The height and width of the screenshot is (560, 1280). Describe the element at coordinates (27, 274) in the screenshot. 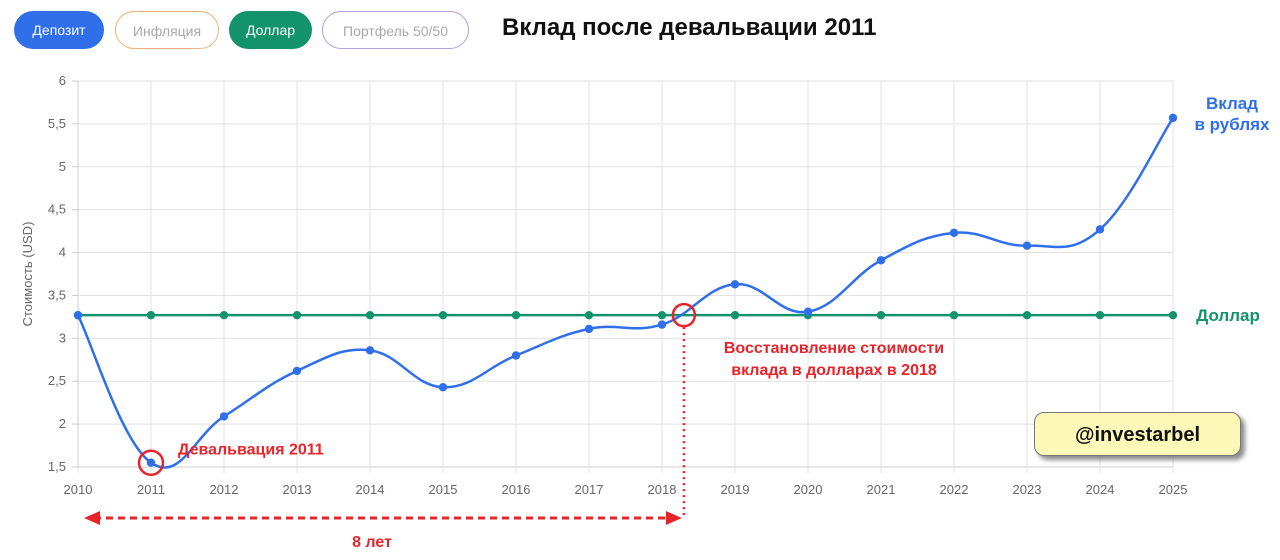

I see `y-axis-label: Стоимость (USD)` at that location.